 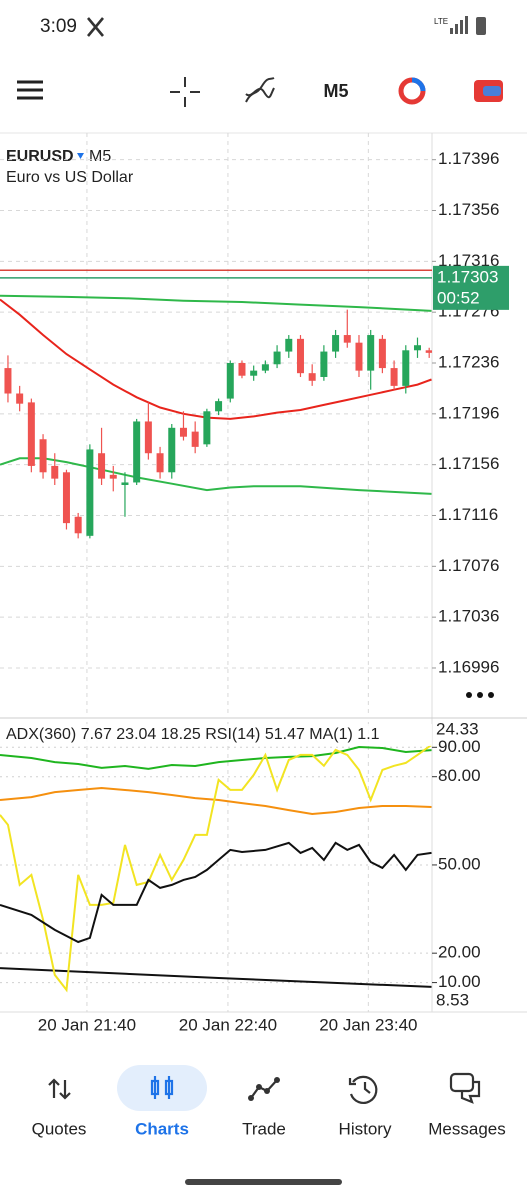 I want to click on menu-button, so click(x=30, y=90).